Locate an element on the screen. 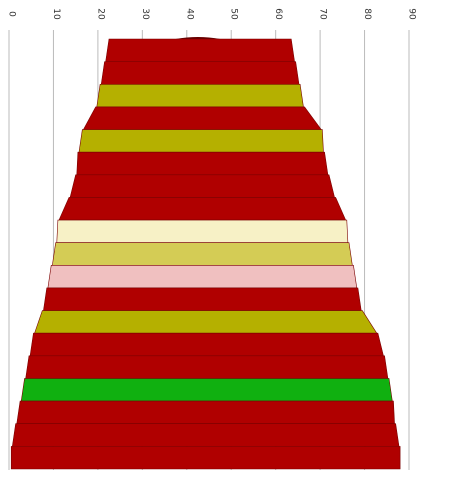  top-marker is located at coordinates (198, 38).